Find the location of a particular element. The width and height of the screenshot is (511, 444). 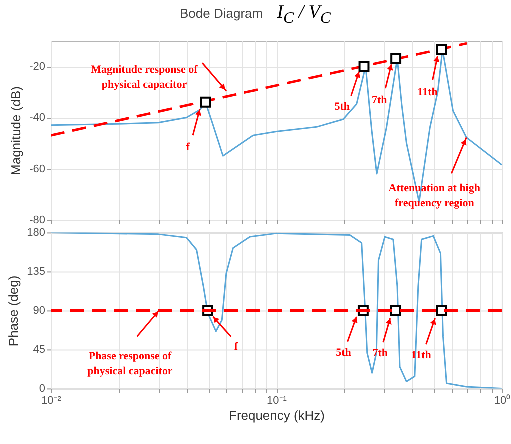

annotation: Phase response of physical capacitor is located at coordinates (130, 364).